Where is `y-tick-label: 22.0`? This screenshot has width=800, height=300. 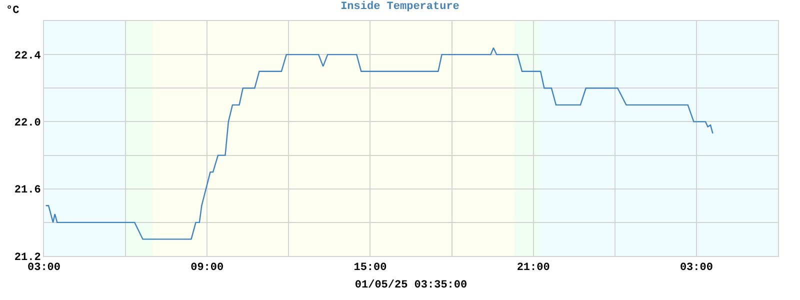 y-tick-label: 22.0 is located at coordinates (27, 124).